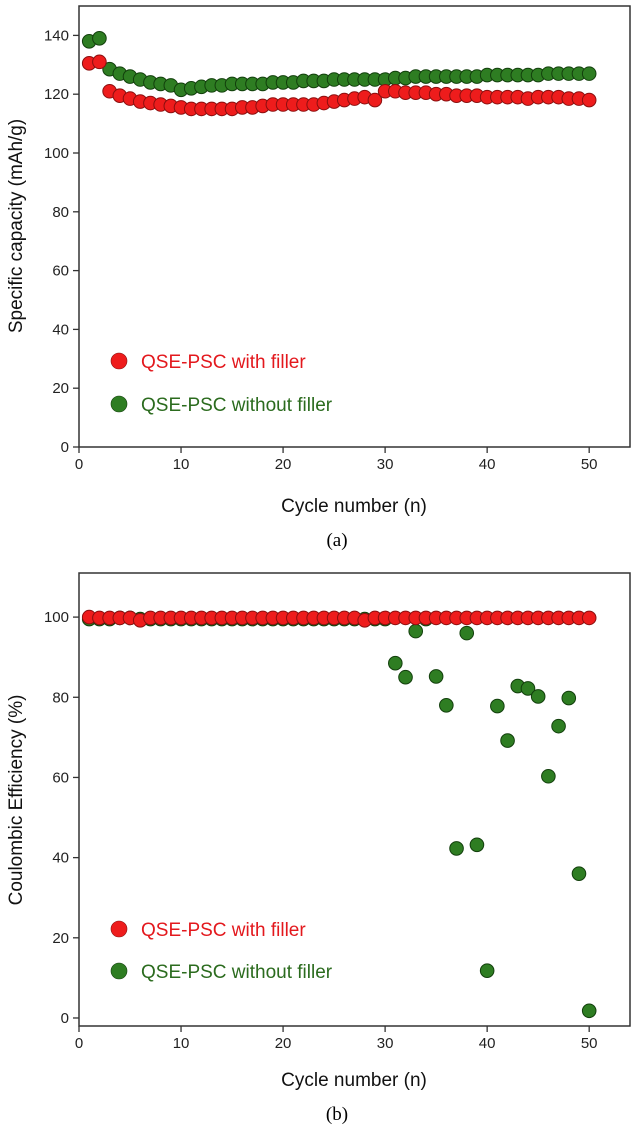 The height and width of the screenshot is (1132, 639). I want to click on y-tick-label-a: 60, so click(60, 271).